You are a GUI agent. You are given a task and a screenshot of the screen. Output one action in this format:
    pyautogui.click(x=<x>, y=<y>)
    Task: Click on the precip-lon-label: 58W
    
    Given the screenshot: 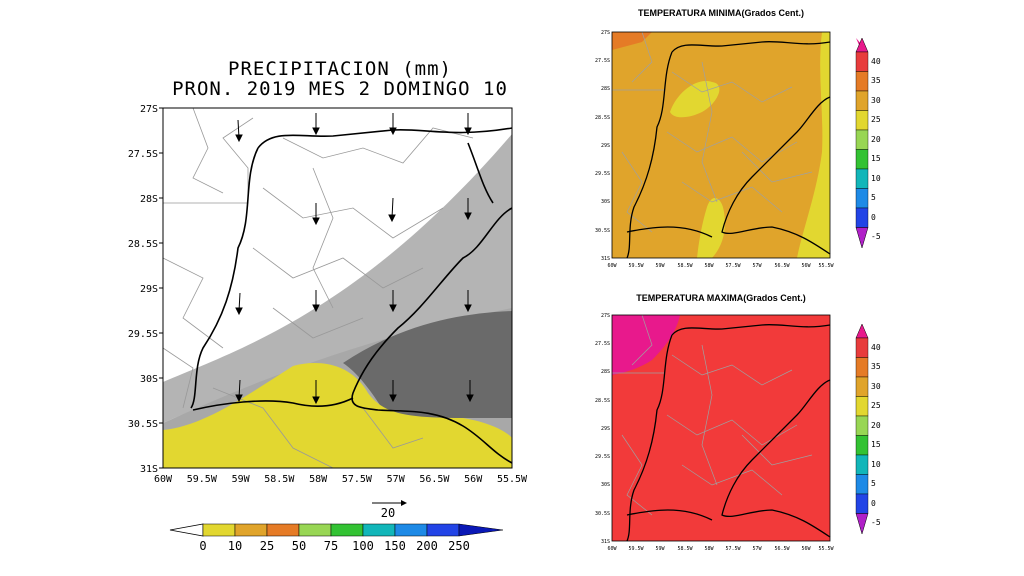 What is the action you would take?
    pyautogui.click(x=318, y=479)
    